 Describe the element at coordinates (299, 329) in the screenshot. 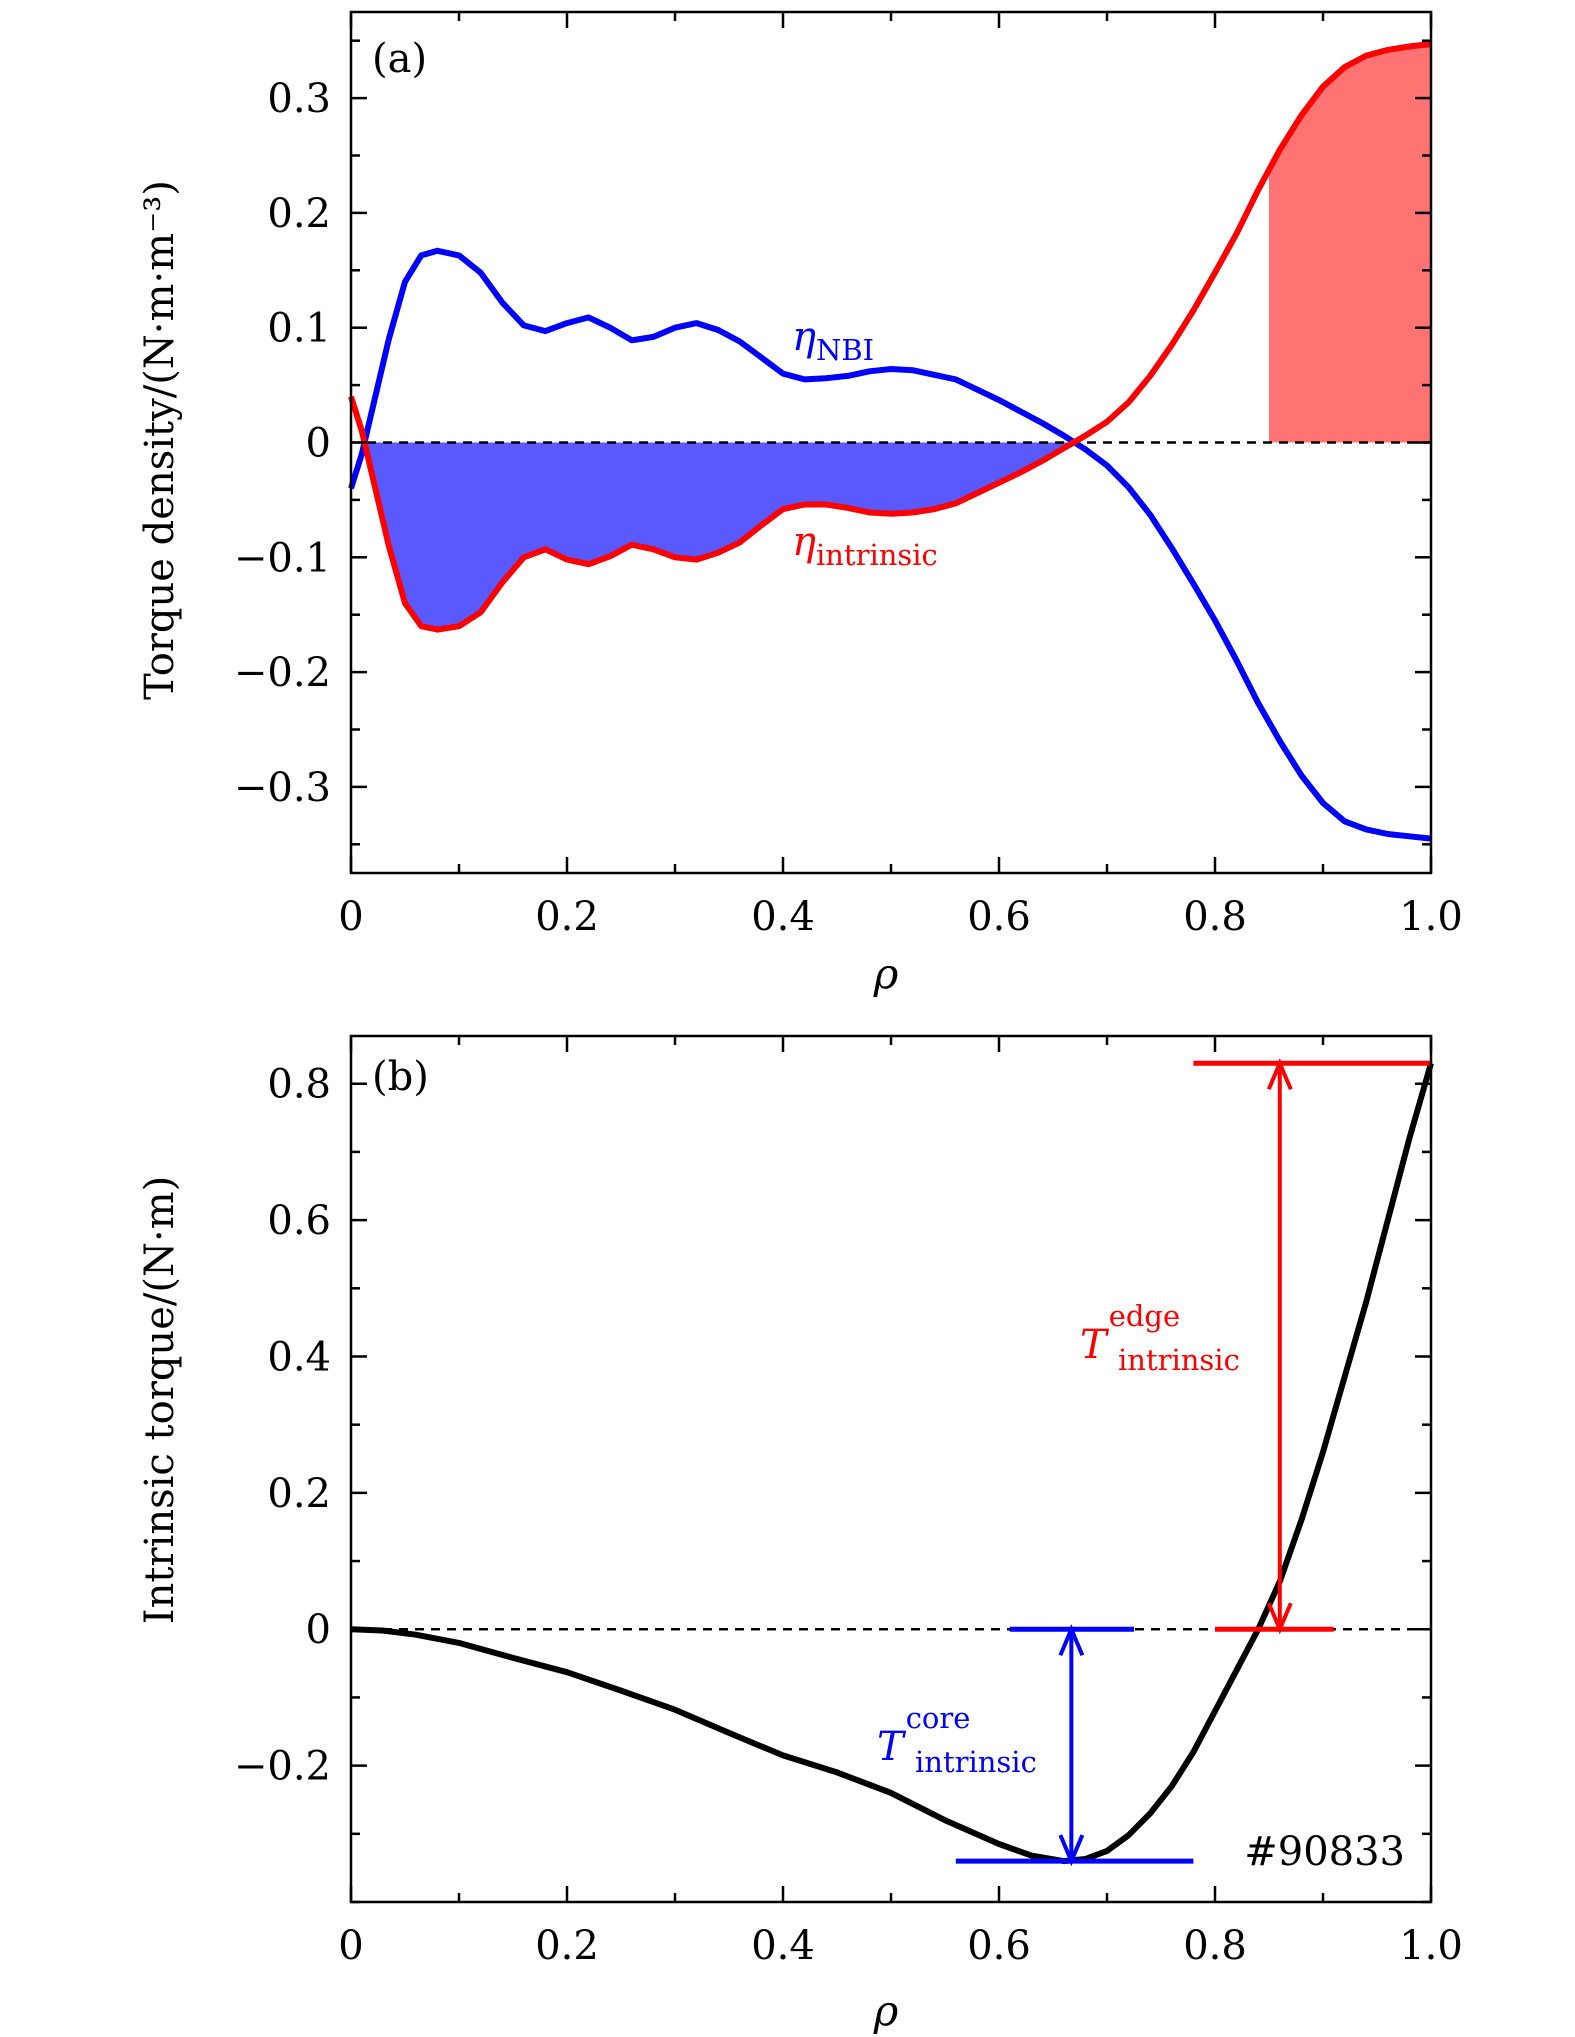

I see `y-tick-label: 0.1` at that location.